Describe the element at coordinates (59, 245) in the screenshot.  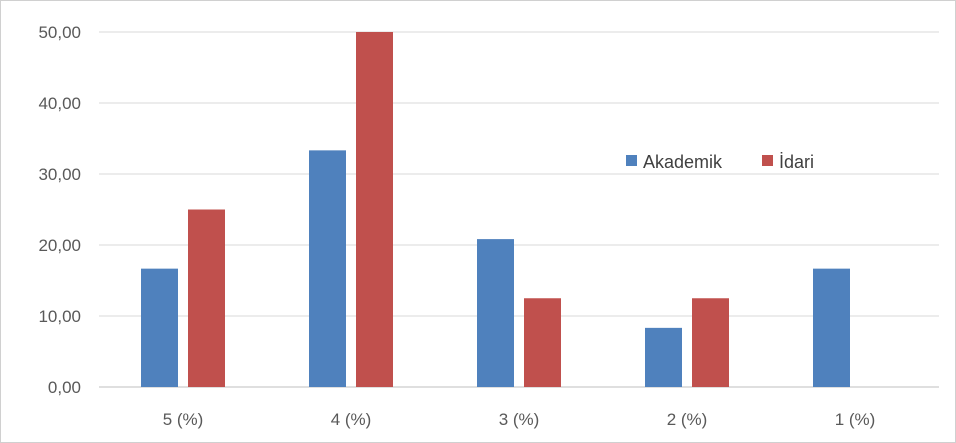
I see `y-tick-label: 20,00` at that location.